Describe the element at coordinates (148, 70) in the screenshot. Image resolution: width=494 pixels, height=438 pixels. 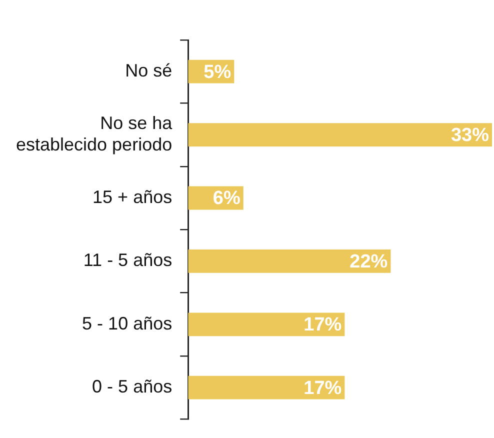
I see `y-tick-label: No sé` at that location.